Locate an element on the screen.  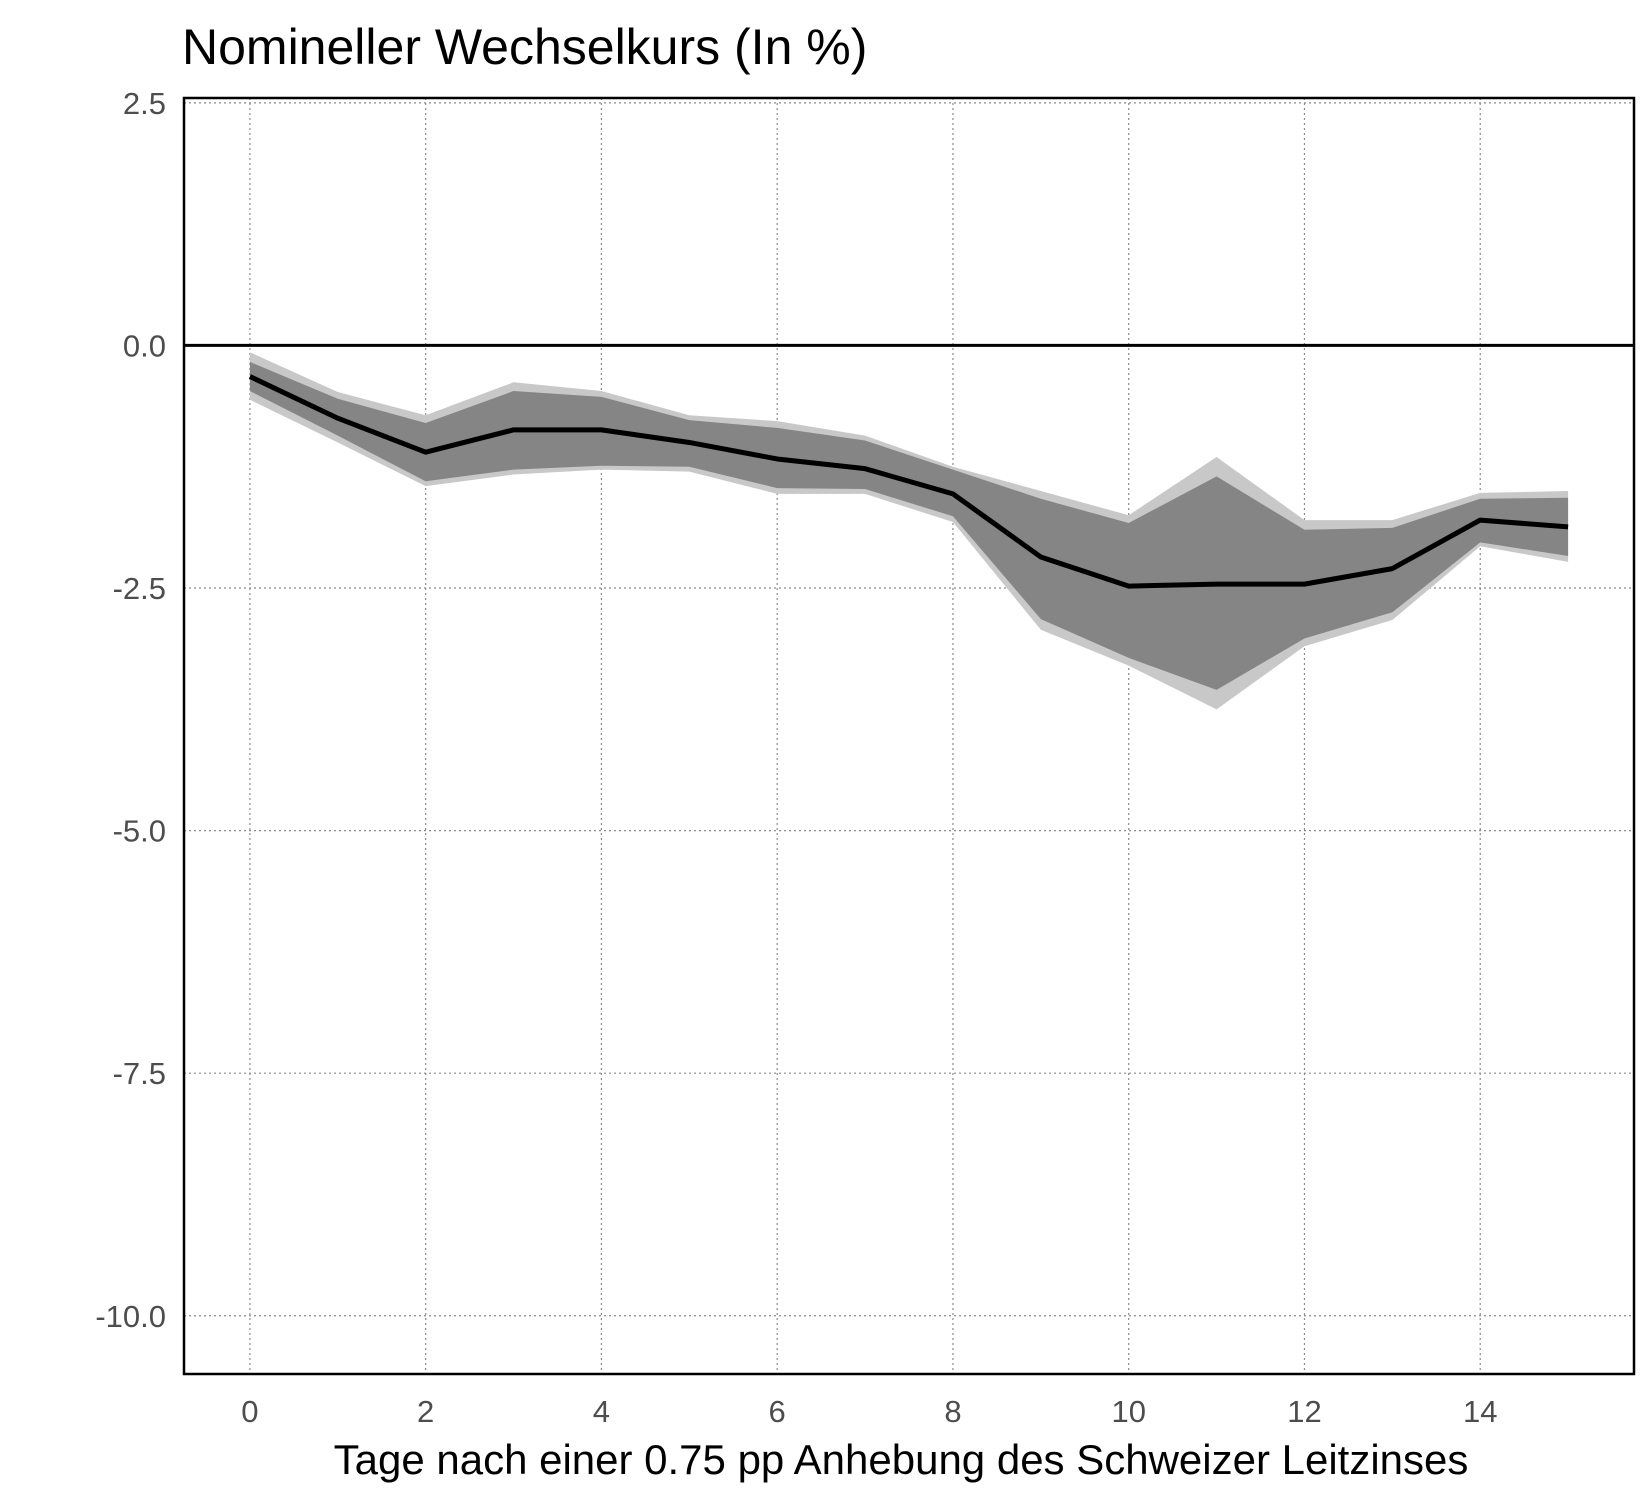
x-axis-ticks: 0 2 4 6 8 10 12 14 is located at coordinates (869, 1411).